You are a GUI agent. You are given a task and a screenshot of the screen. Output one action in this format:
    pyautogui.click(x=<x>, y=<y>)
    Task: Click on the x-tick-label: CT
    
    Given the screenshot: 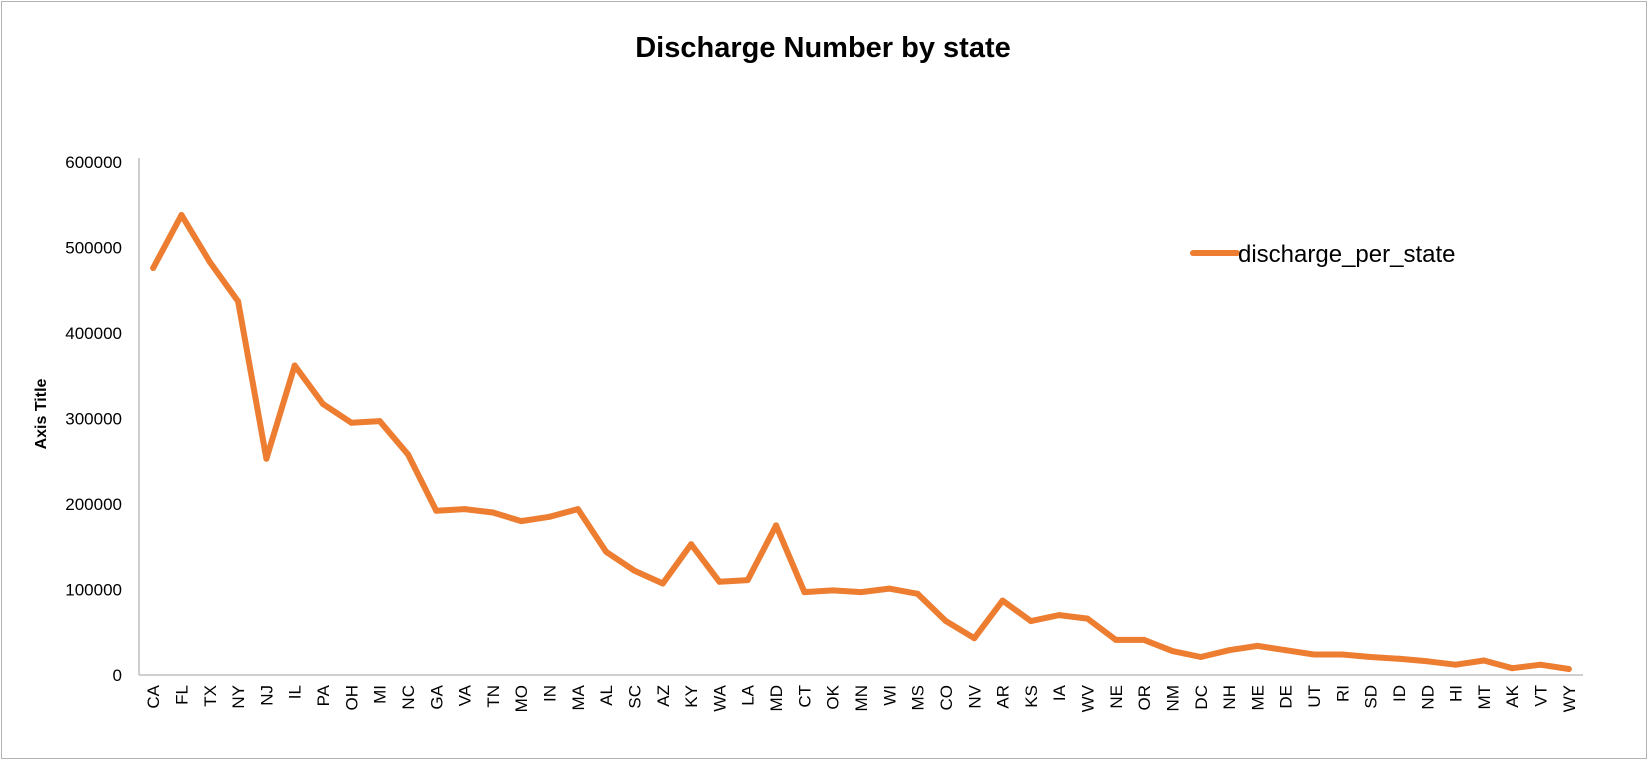 What is the action you would take?
    pyautogui.click(x=804, y=696)
    